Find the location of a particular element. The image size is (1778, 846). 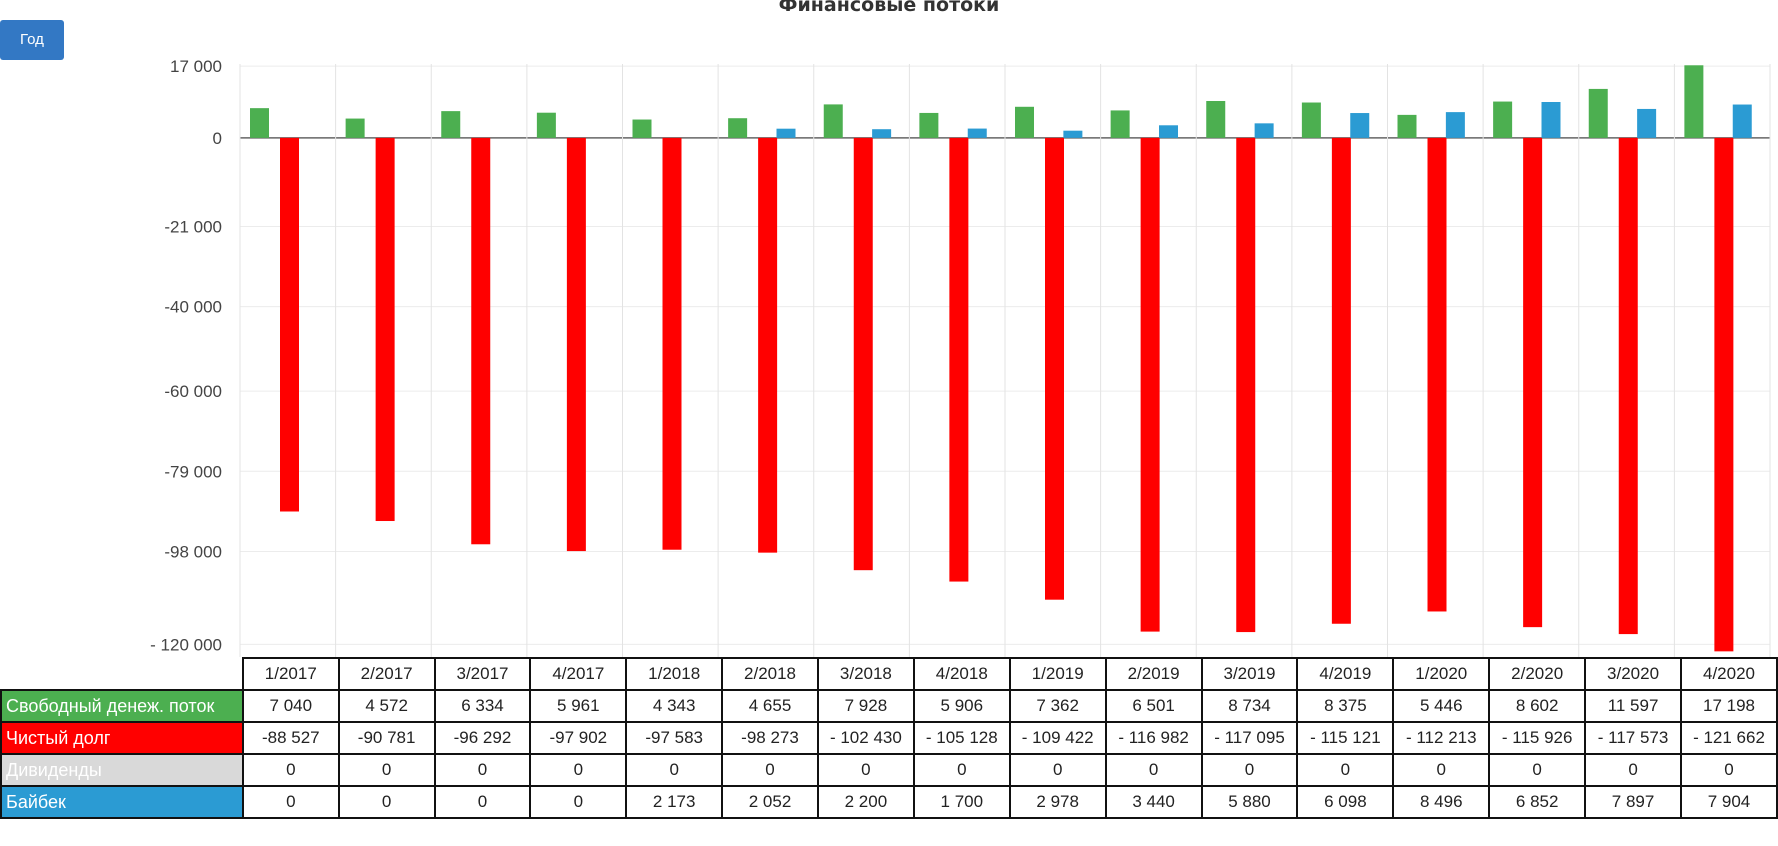

data-label: 4 655 is located at coordinates (770, 706).